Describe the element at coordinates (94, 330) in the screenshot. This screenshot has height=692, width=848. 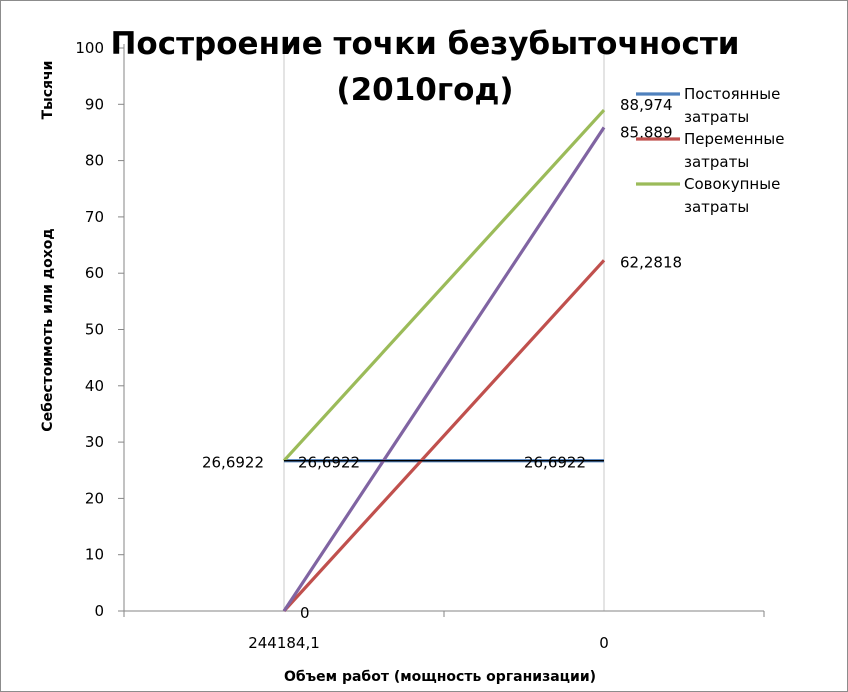
I see `y-tick-label-5: 50` at that location.